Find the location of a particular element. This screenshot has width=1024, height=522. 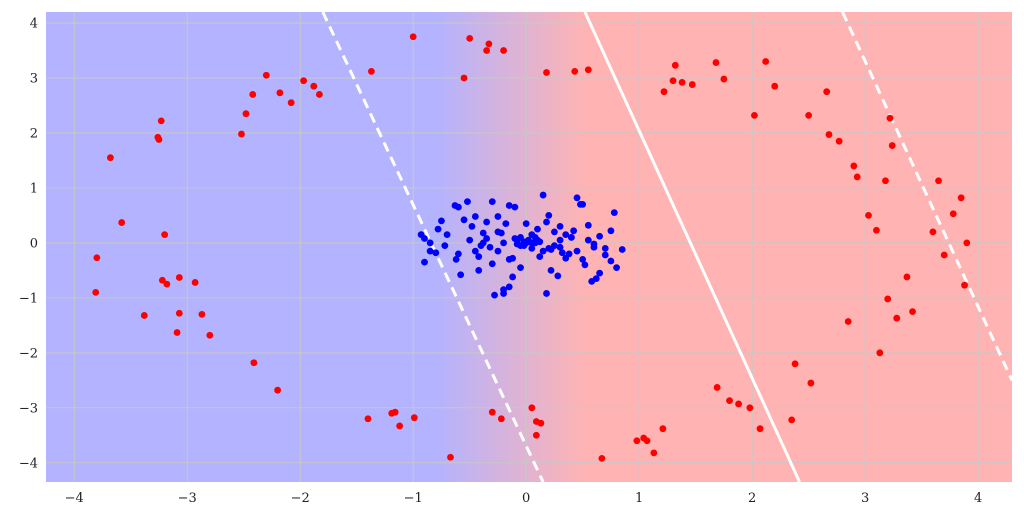

x-tick-label-7: 3 is located at coordinates (865, 498).